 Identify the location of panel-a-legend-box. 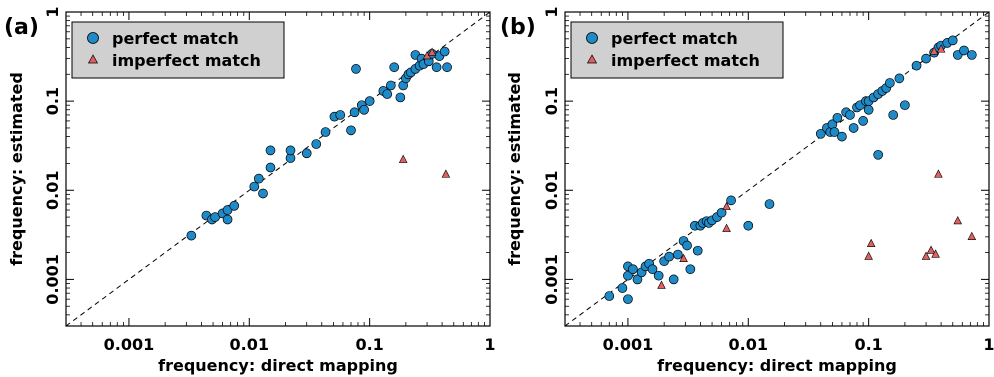
(178, 50).